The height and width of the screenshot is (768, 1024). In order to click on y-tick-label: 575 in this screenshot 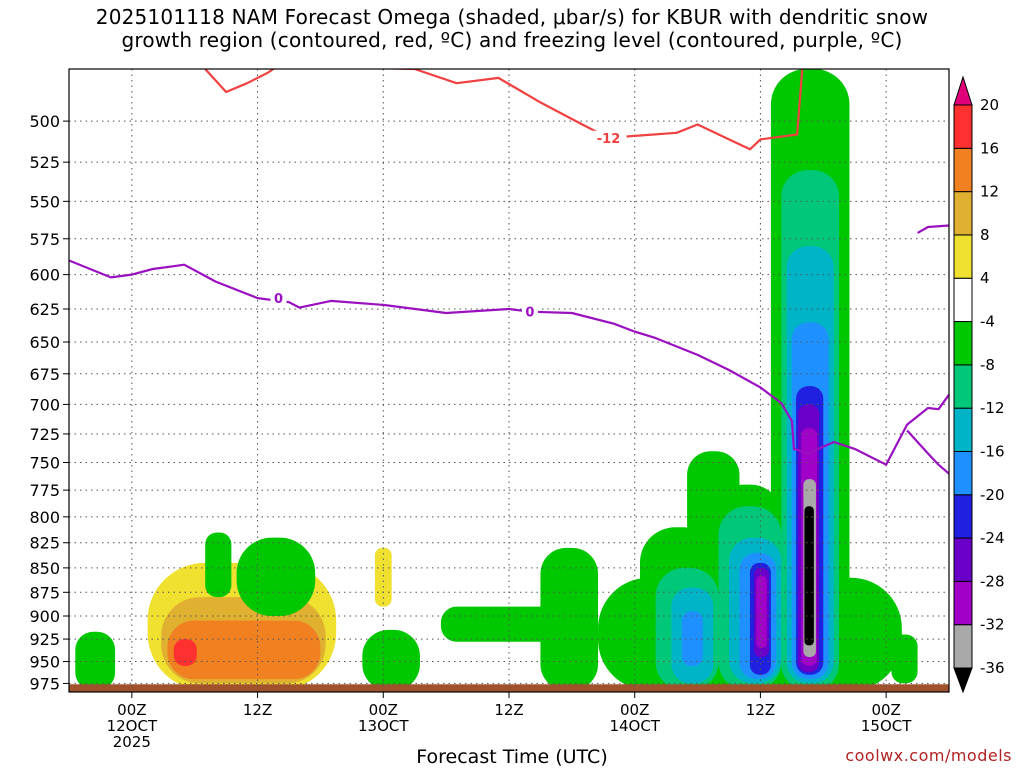, I will do `click(44, 239)`.